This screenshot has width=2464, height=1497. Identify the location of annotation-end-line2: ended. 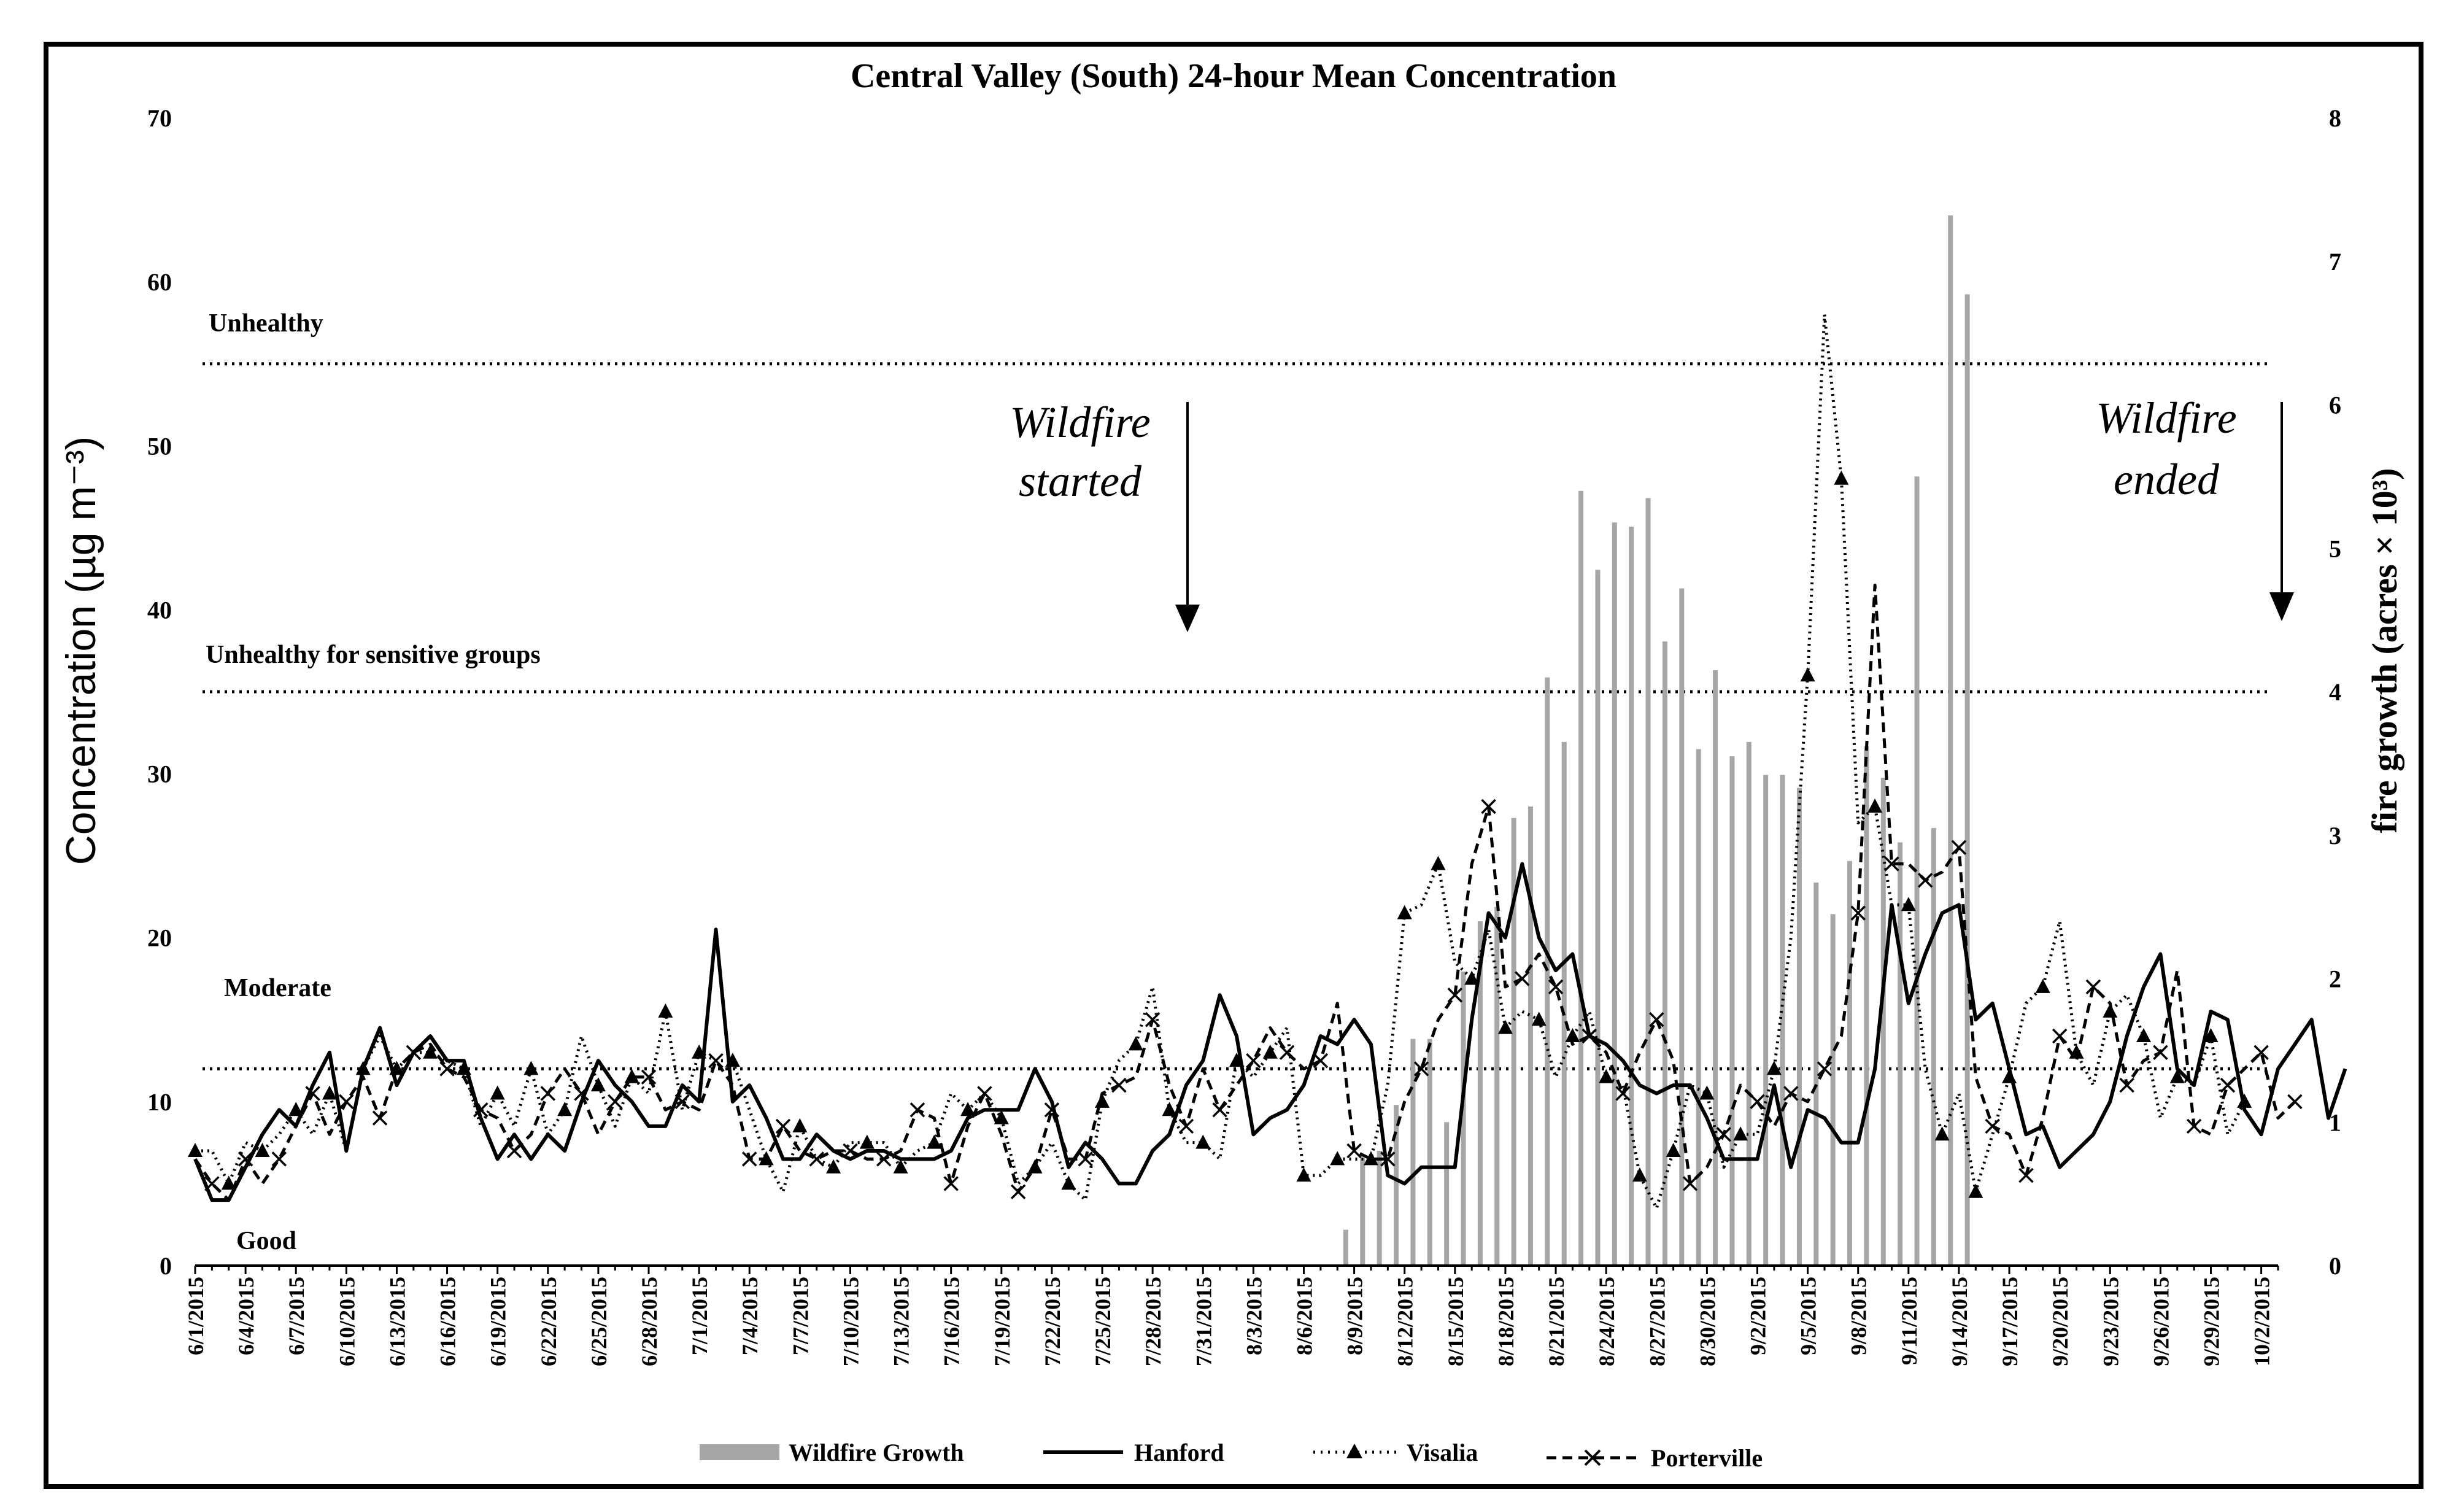
(2167, 479).